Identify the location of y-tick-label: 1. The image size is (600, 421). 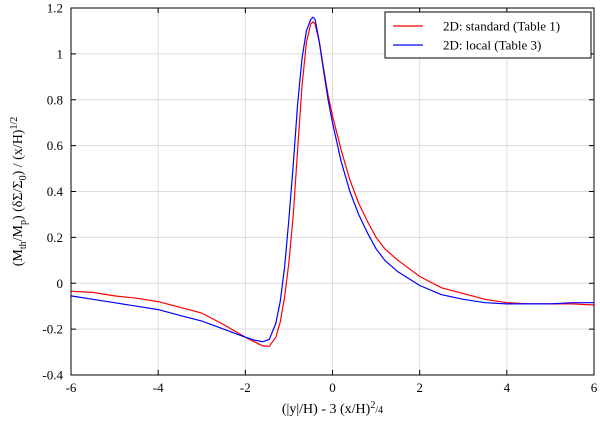
(60, 53).